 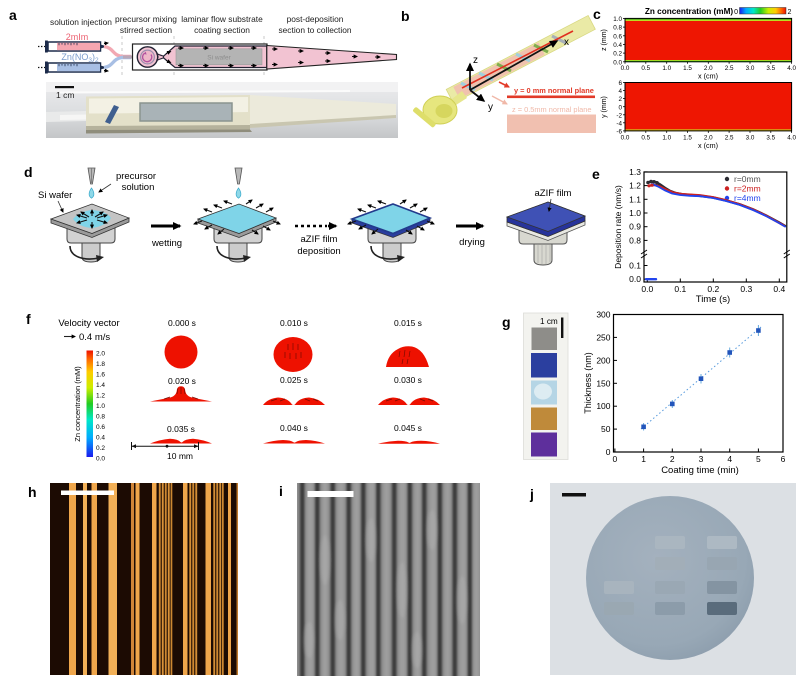 I want to click on svg-text: Zn concentration (mM), so click(x=689, y=11).